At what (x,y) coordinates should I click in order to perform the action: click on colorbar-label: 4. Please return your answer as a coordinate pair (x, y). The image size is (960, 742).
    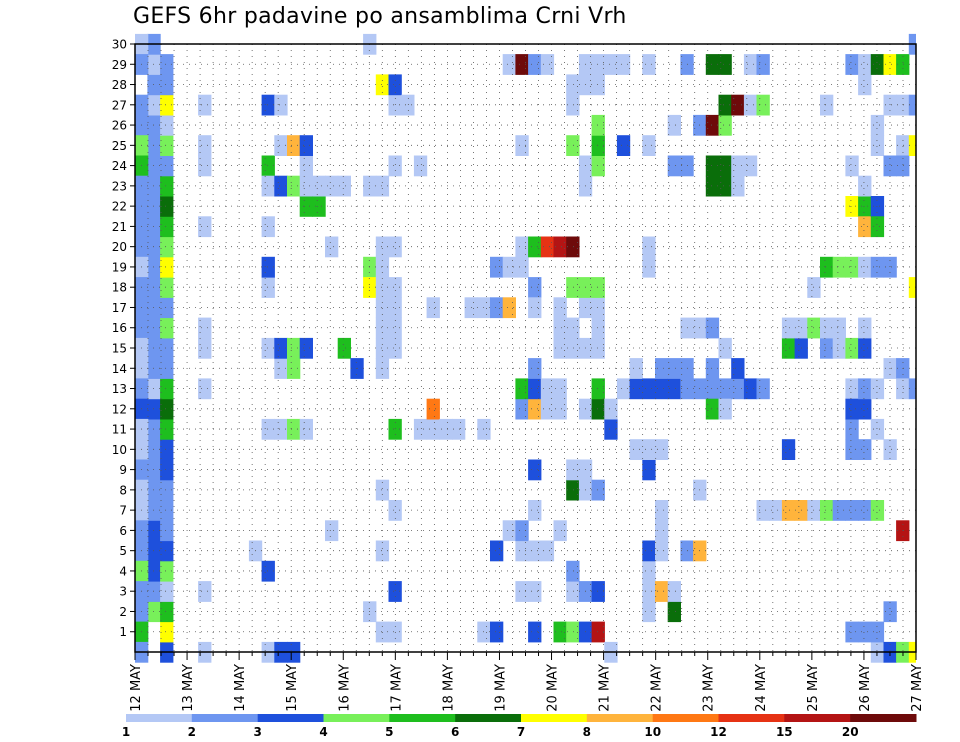
    Looking at the image, I should click on (323, 732).